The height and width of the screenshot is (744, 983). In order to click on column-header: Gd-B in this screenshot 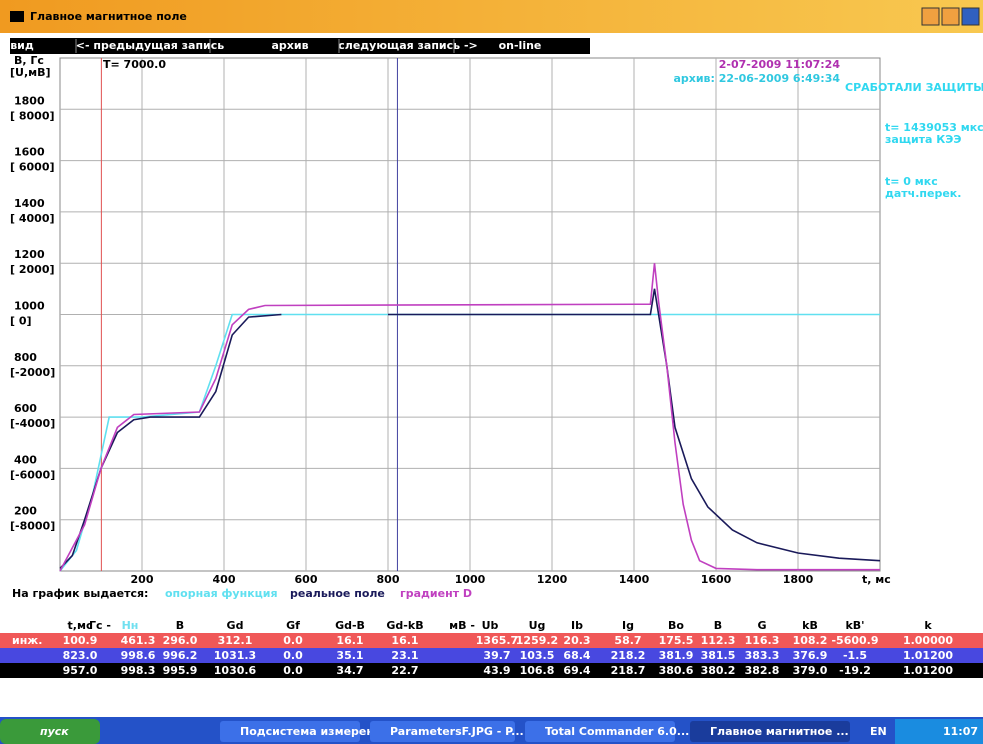, I will do `click(350, 625)`.